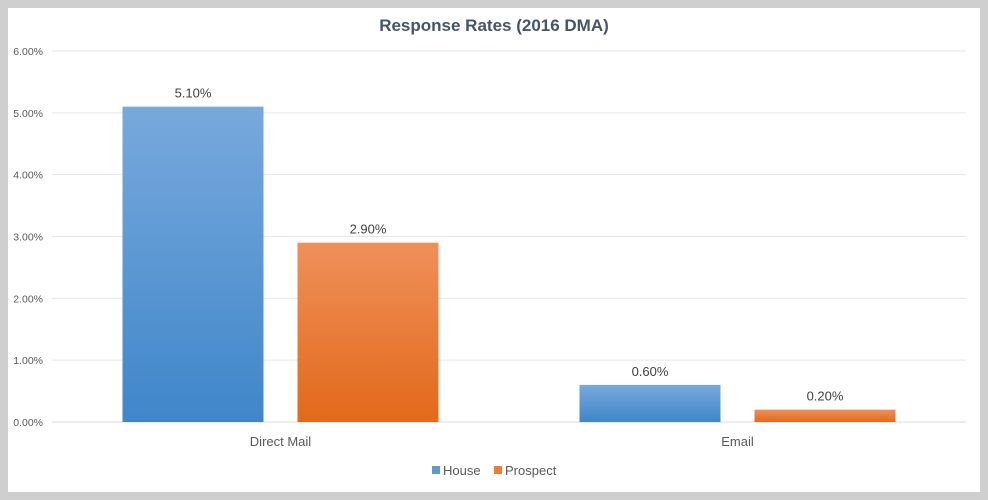 The width and height of the screenshot is (988, 500). I want to click on legend-label-prospect: Prospect, so click(531, 470).